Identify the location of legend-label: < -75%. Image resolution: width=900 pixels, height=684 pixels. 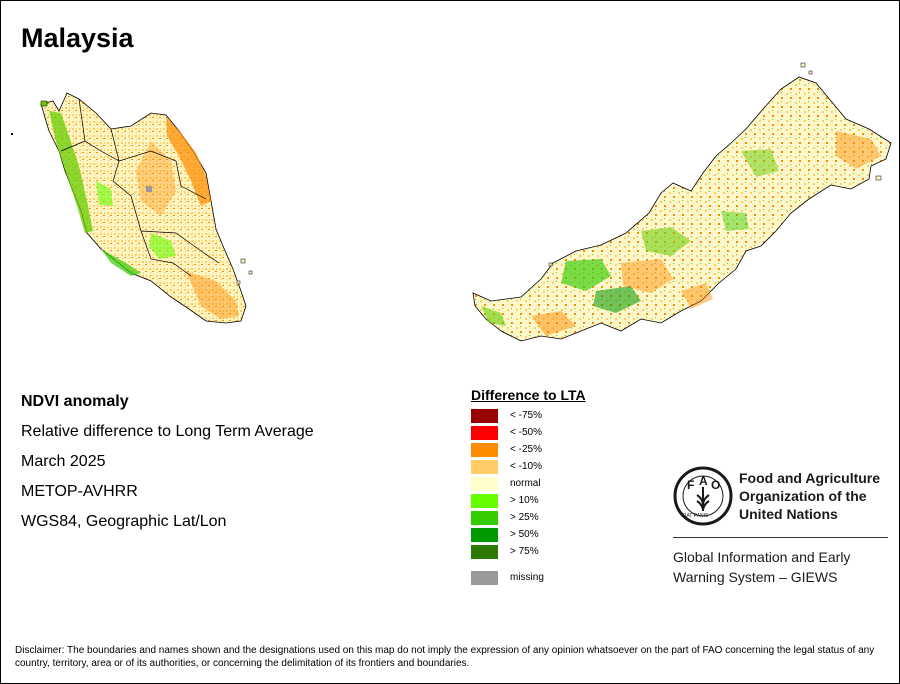
(526, 415).